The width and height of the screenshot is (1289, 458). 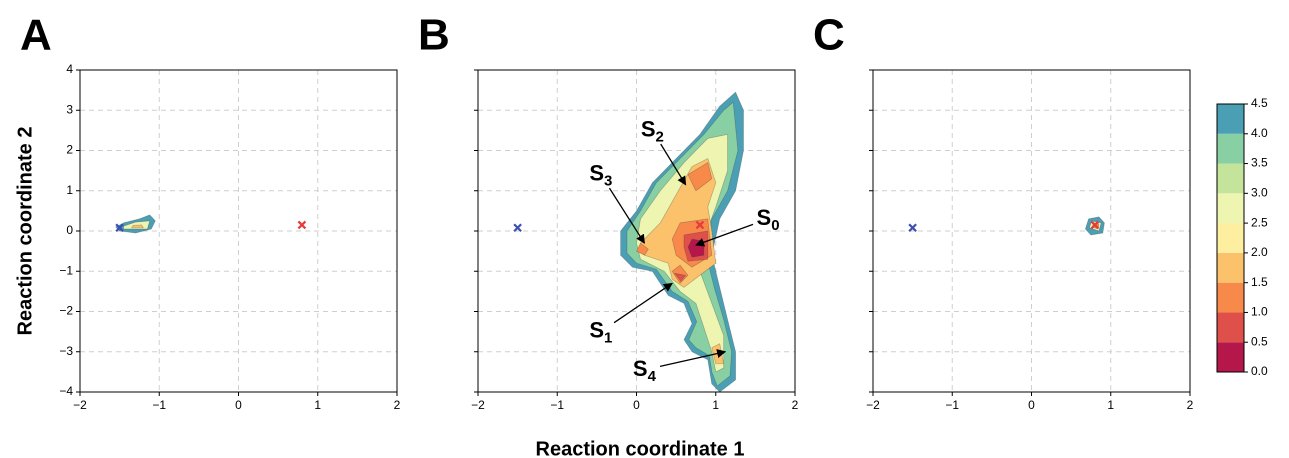 I want to click on colorbar-tick-label: 1.0, so click(x=1259, y=312).